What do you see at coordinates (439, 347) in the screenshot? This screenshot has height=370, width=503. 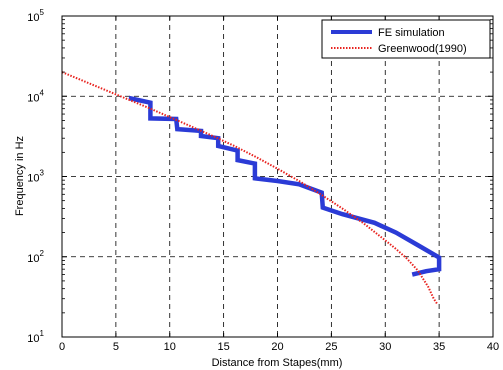 I see `x-tick-label: 35` at bounding box center [439, 347].